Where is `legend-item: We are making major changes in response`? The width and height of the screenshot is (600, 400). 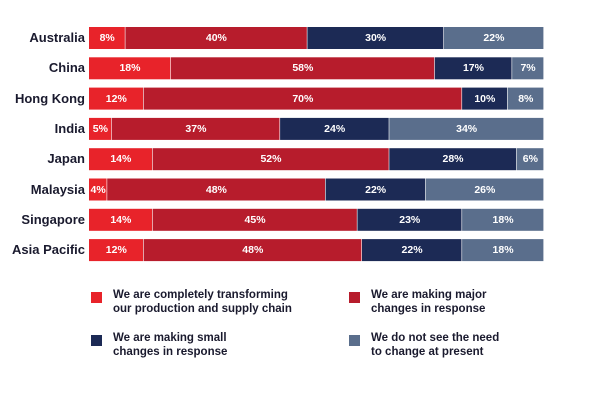 legend-item: We are making major changes in response is located at coordinates (417, 302).